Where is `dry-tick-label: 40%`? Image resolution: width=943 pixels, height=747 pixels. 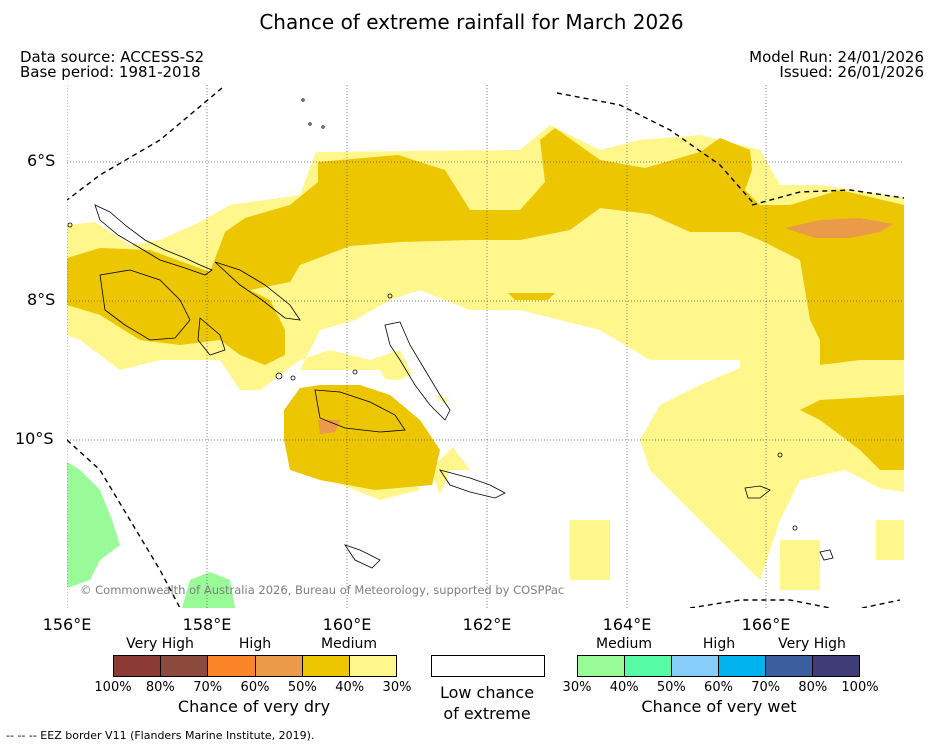 dry-tick-label: 40% is located at coordinates (350, 687).